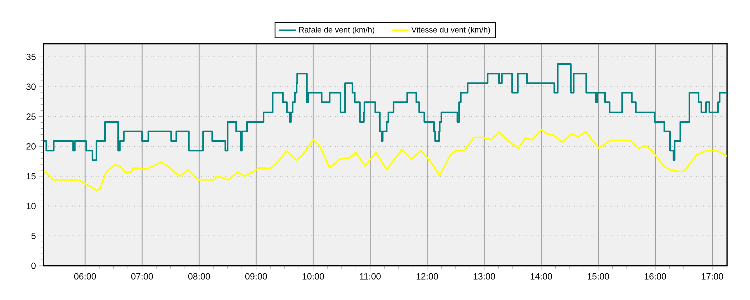 Image resolution: width=750 pixels, height=300 pixels. I want to click on x-tick-label: 13:00, so click(485, 276).